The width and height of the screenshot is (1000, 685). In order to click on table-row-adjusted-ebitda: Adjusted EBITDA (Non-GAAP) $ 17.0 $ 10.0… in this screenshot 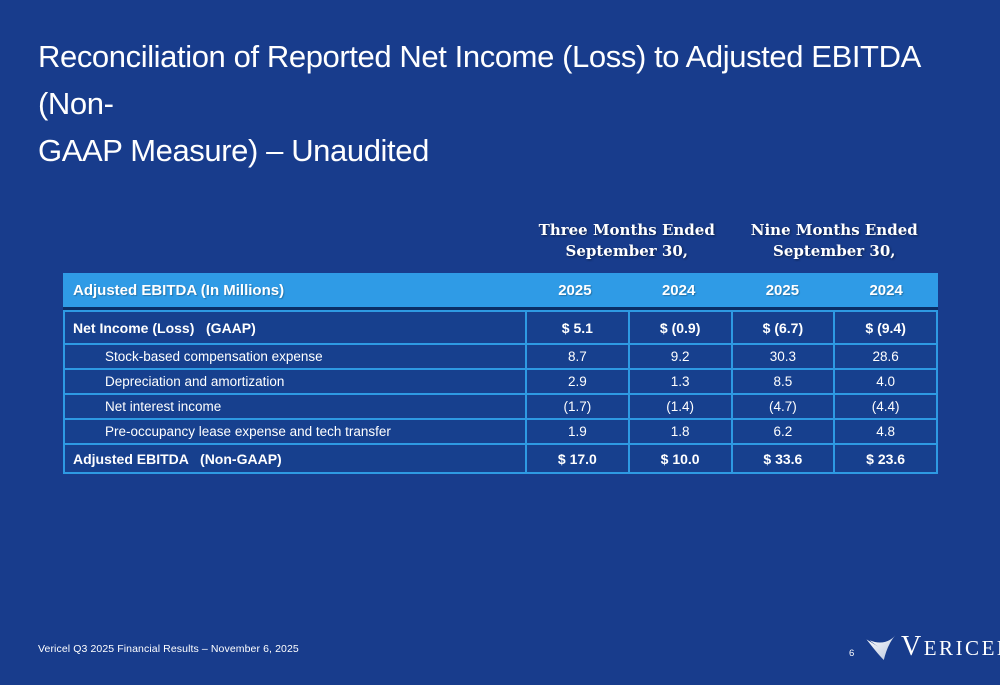, I will do `click(500, 458)`.